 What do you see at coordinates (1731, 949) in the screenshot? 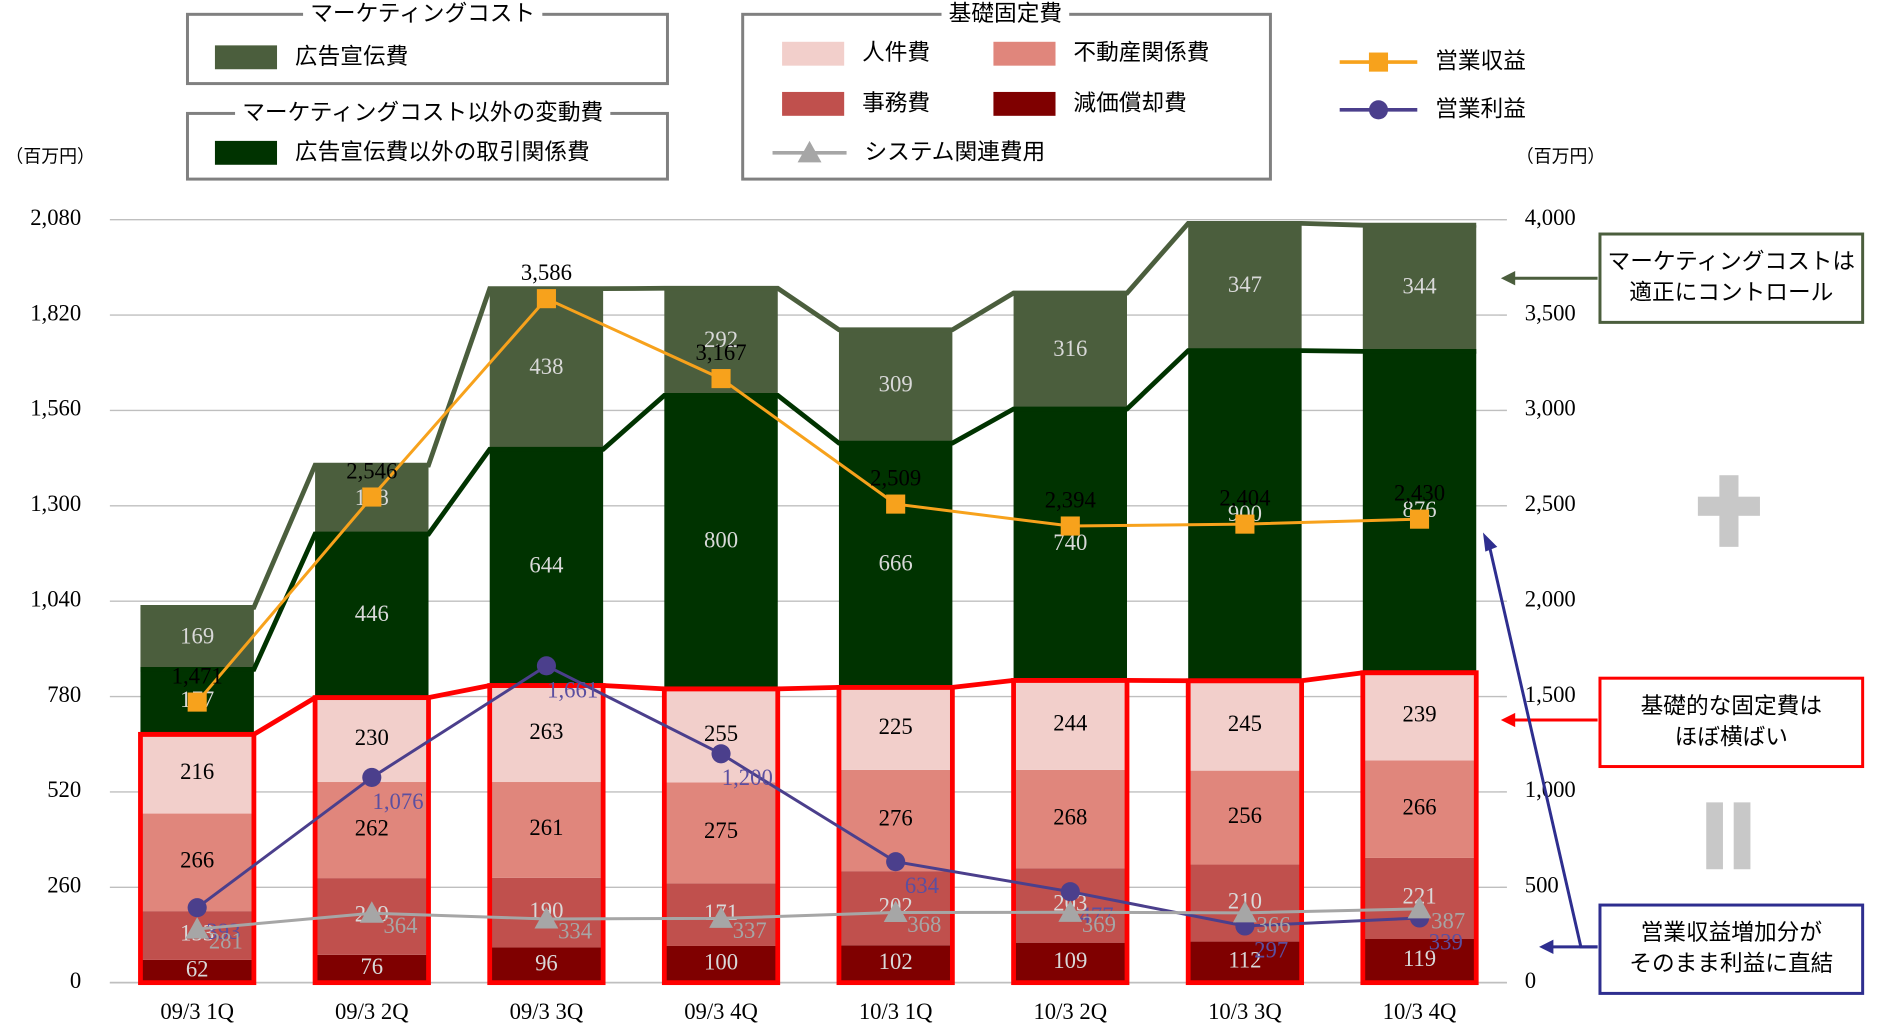
I see `annotation-box` at bounding box center [1731, 949].